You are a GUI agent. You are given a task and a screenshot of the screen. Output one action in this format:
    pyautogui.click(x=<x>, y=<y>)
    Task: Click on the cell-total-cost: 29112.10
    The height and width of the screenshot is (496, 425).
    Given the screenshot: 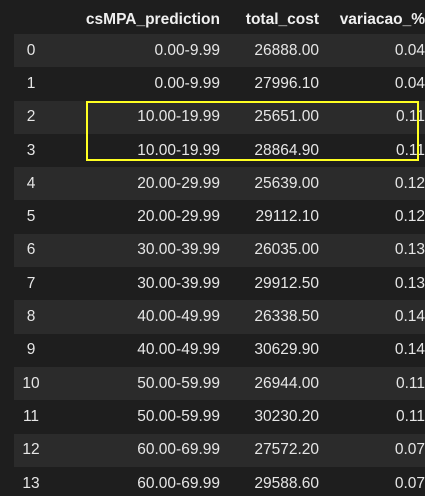 What is the action you would take?
    pyautogui.click(x=287, y=217)
    